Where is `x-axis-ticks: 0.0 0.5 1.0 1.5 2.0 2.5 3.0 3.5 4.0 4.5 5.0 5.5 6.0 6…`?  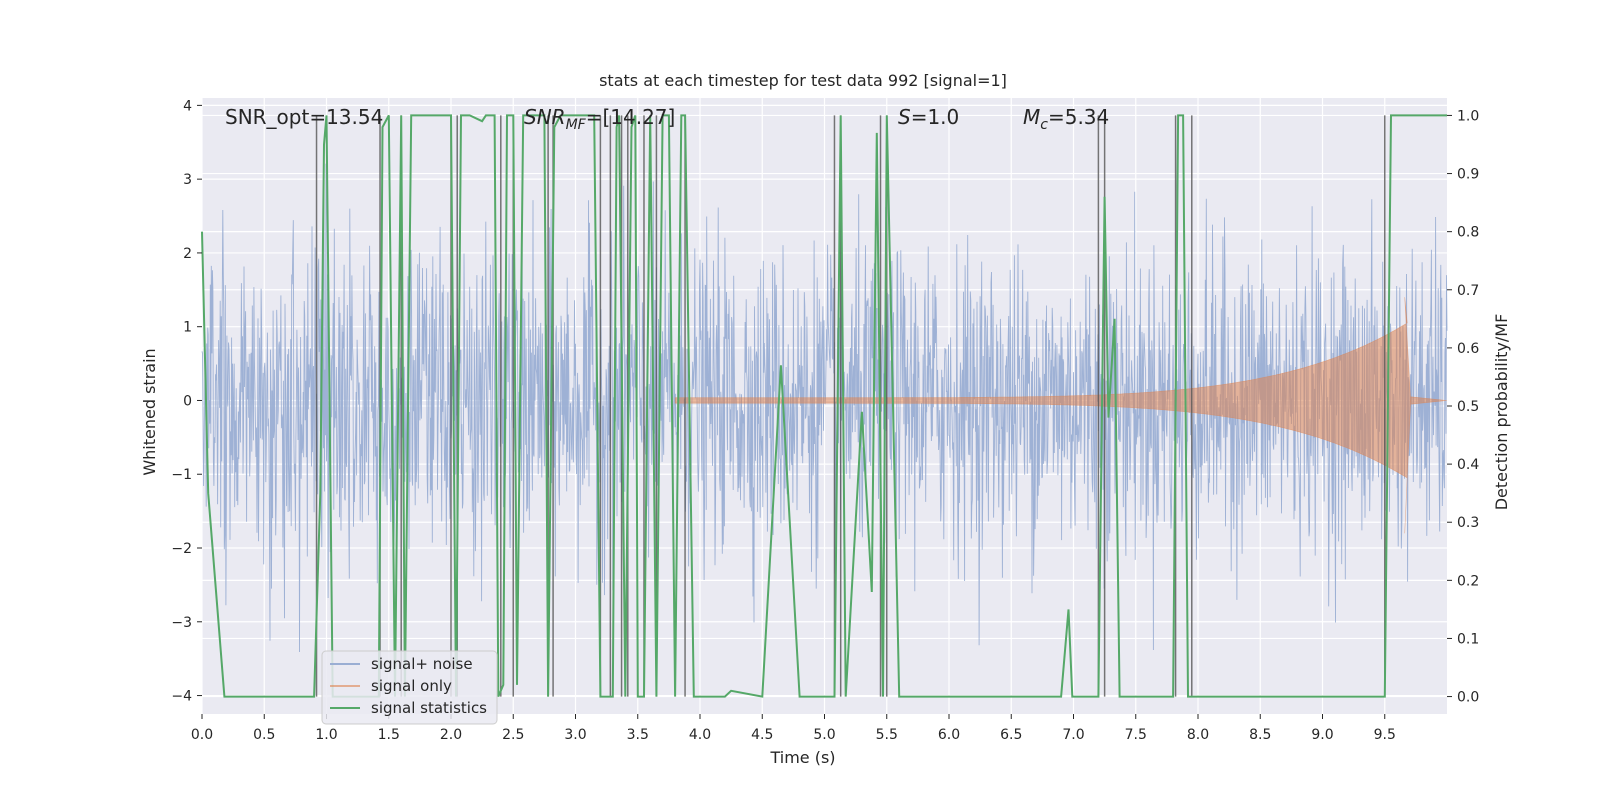
x-axis-ticks: 0.0 0.5 1.0 1.5 2.0 2.5 3.0 3.5 4.0 4.5 5.0 5.5 6.0 6… is located at coordinates (793, 728).